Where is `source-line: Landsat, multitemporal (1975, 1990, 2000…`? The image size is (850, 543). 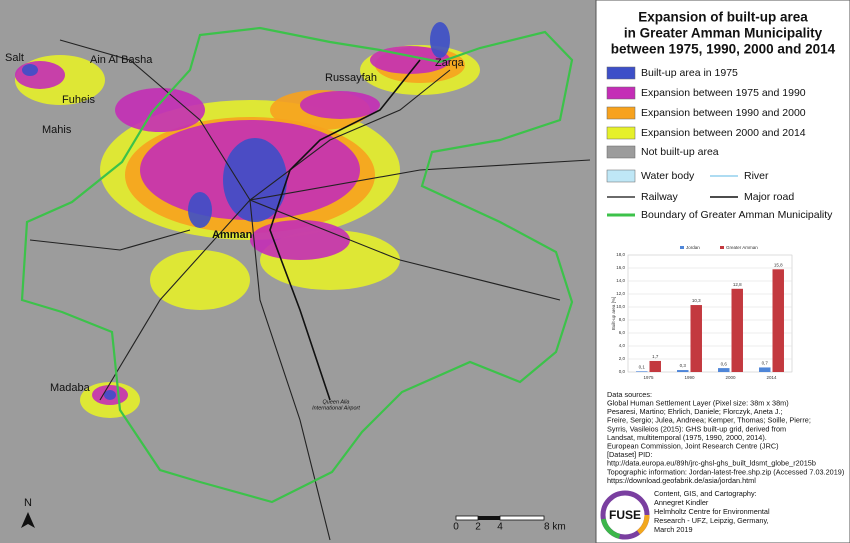
source-line: Landsat, multitemporal (1975, 1990, 2000… is located at coordinates (687, 437).